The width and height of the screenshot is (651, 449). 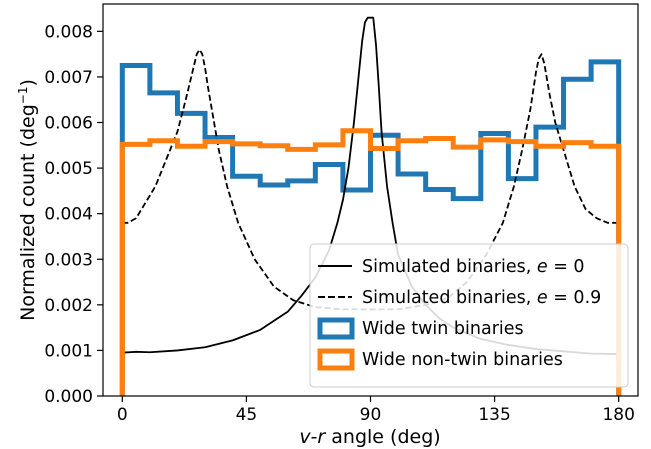 I want to click on y-tick-label: 0.008, so click(x=68, y=32).